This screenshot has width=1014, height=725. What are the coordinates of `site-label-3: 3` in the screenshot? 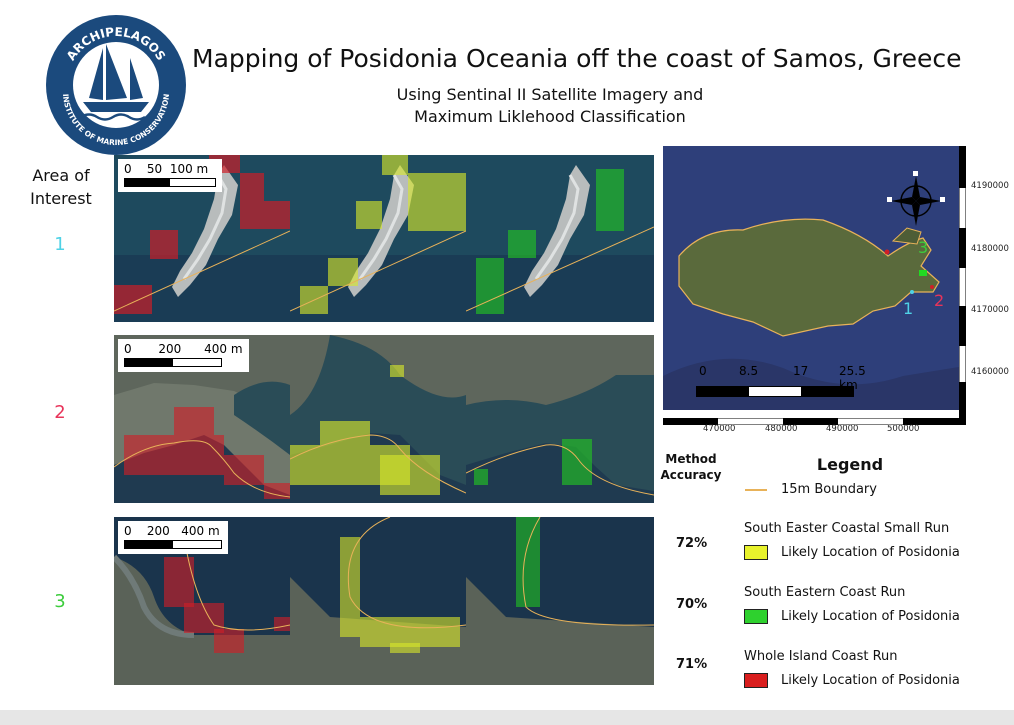 It's located at (923, 247).